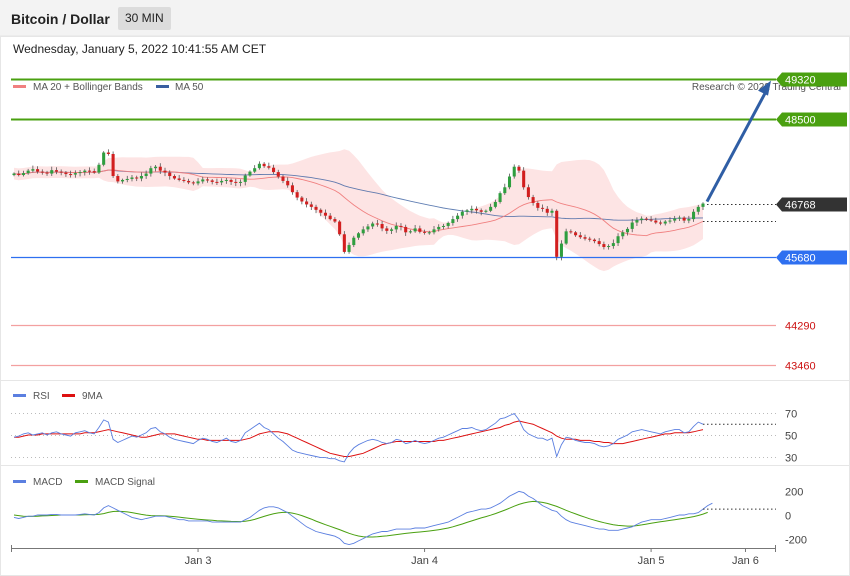  What do you see at coordinates (363, 517) in the screenshot?
I see `macd-line` at bounding box center [363, 517].